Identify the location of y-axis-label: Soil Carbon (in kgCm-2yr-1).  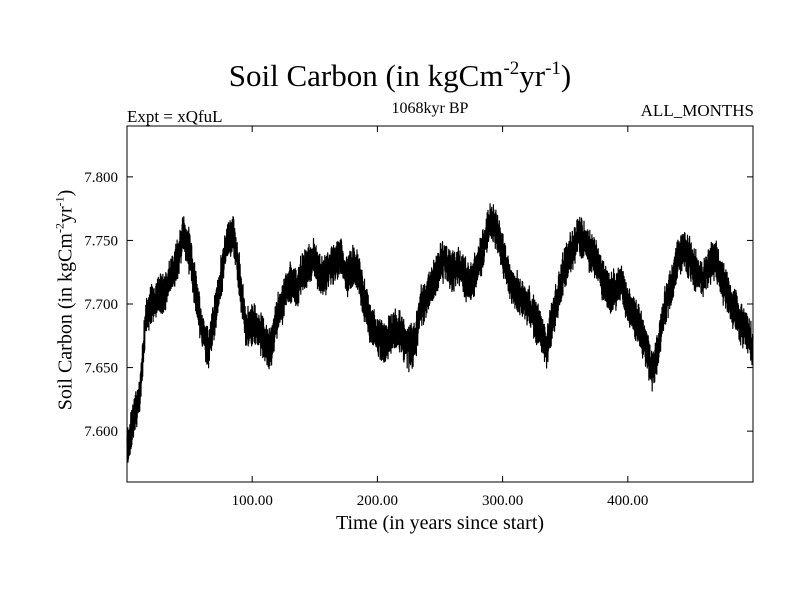
(64, 300).